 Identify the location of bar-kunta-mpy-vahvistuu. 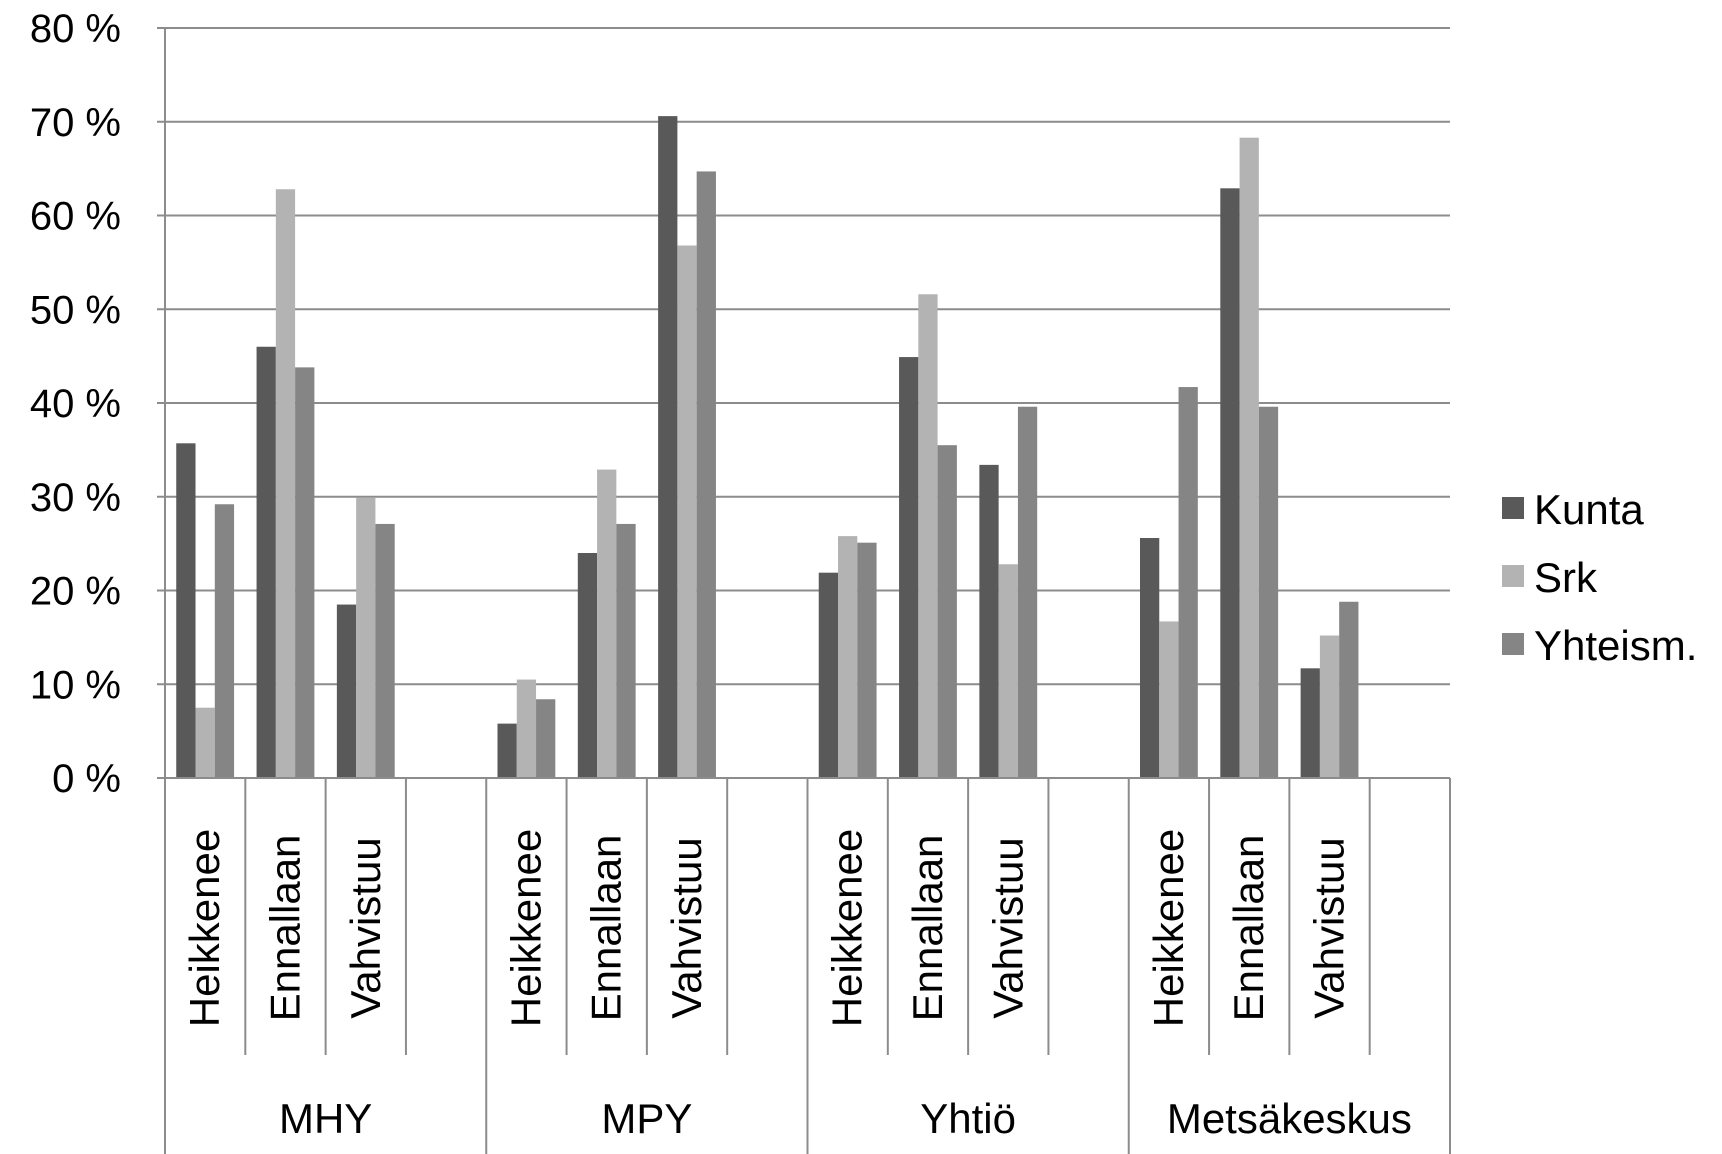
(668, 447).